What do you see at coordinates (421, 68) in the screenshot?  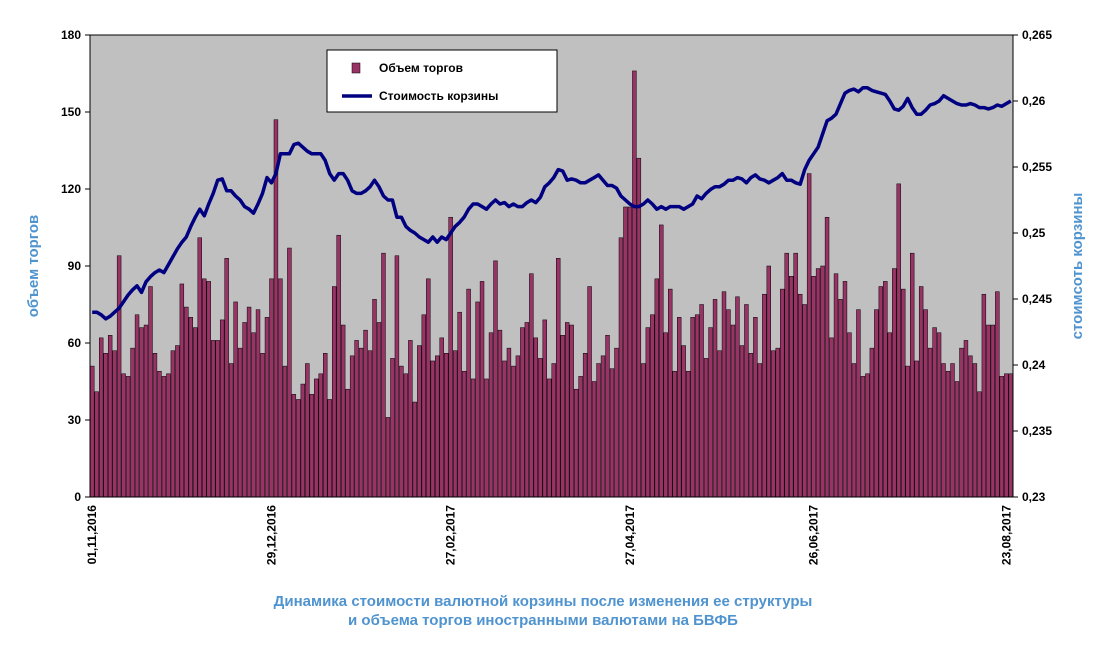 I see `legend-label: Объем торгов` at bounding box center [421, 68].